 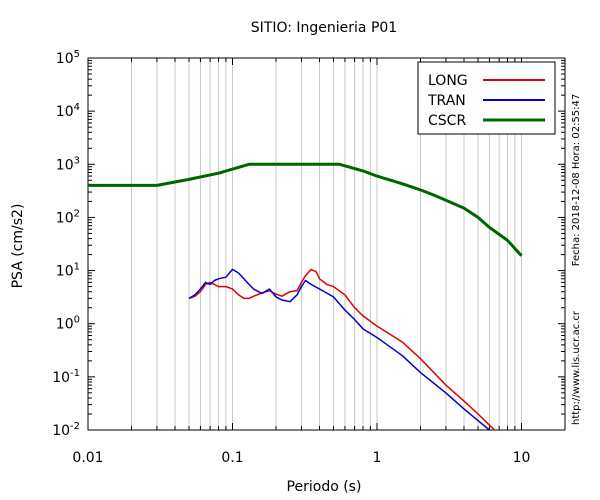 I want to click on x-tick-label: 10, so click(x=522, y=458).